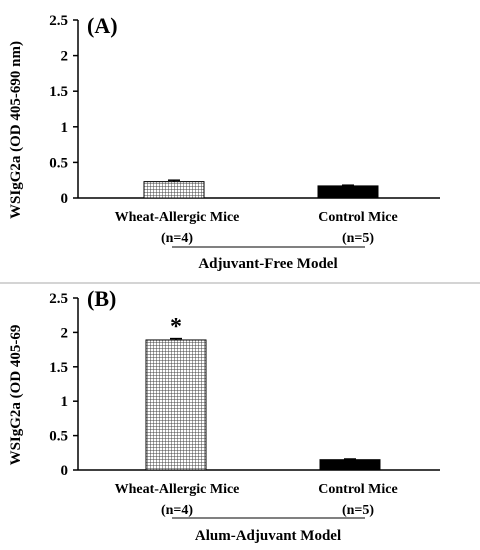 The image size is (480, 550). What do you see at coordinates (58, 299) in the screenshot?
I see `panel-b-y-tick-label: 2.5` at bounding box center [58, 299].